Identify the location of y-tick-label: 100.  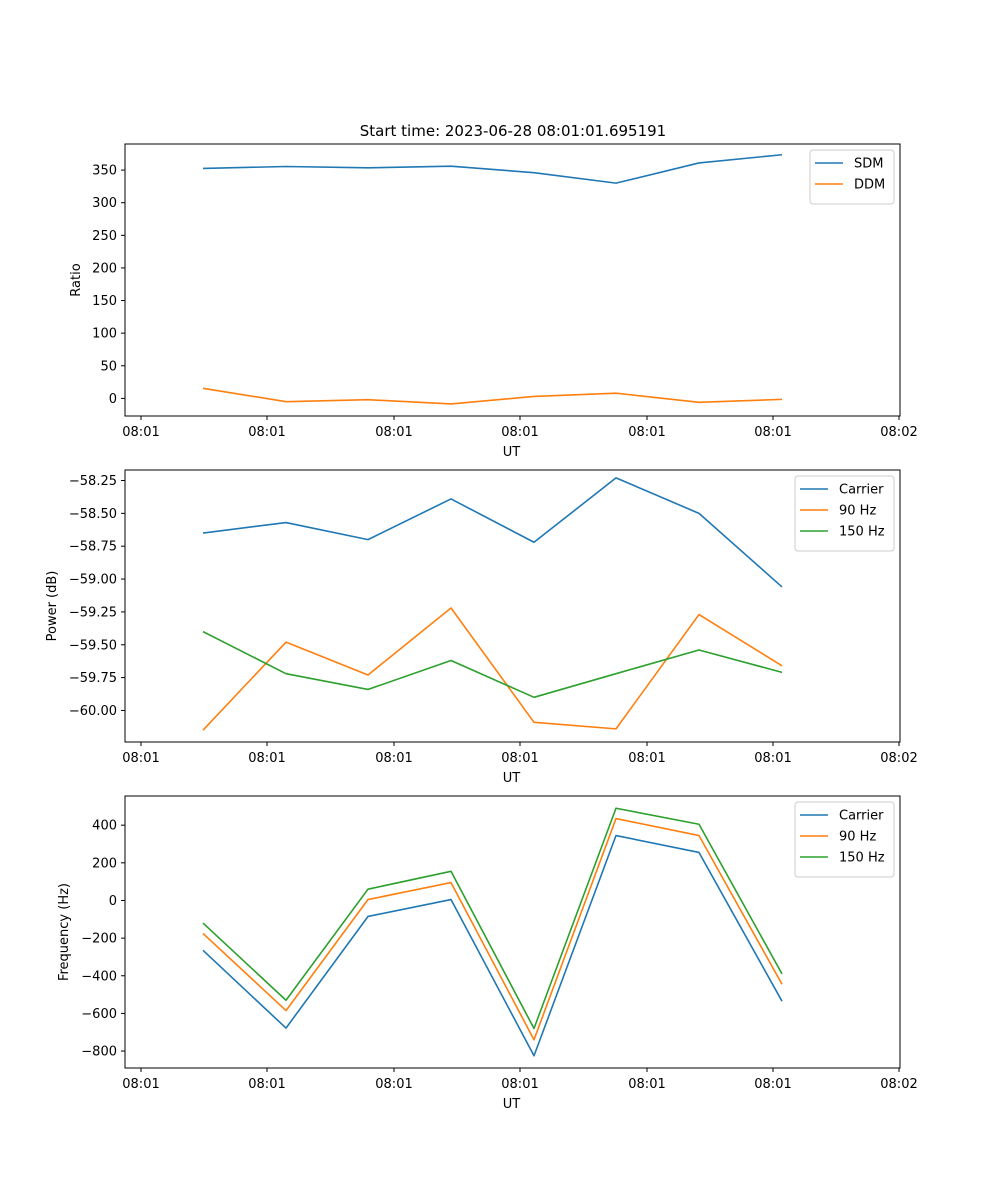
(104, 334).